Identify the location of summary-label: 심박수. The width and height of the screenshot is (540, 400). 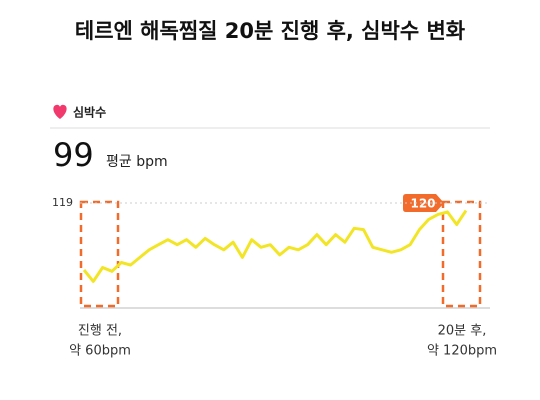
(89, 112).